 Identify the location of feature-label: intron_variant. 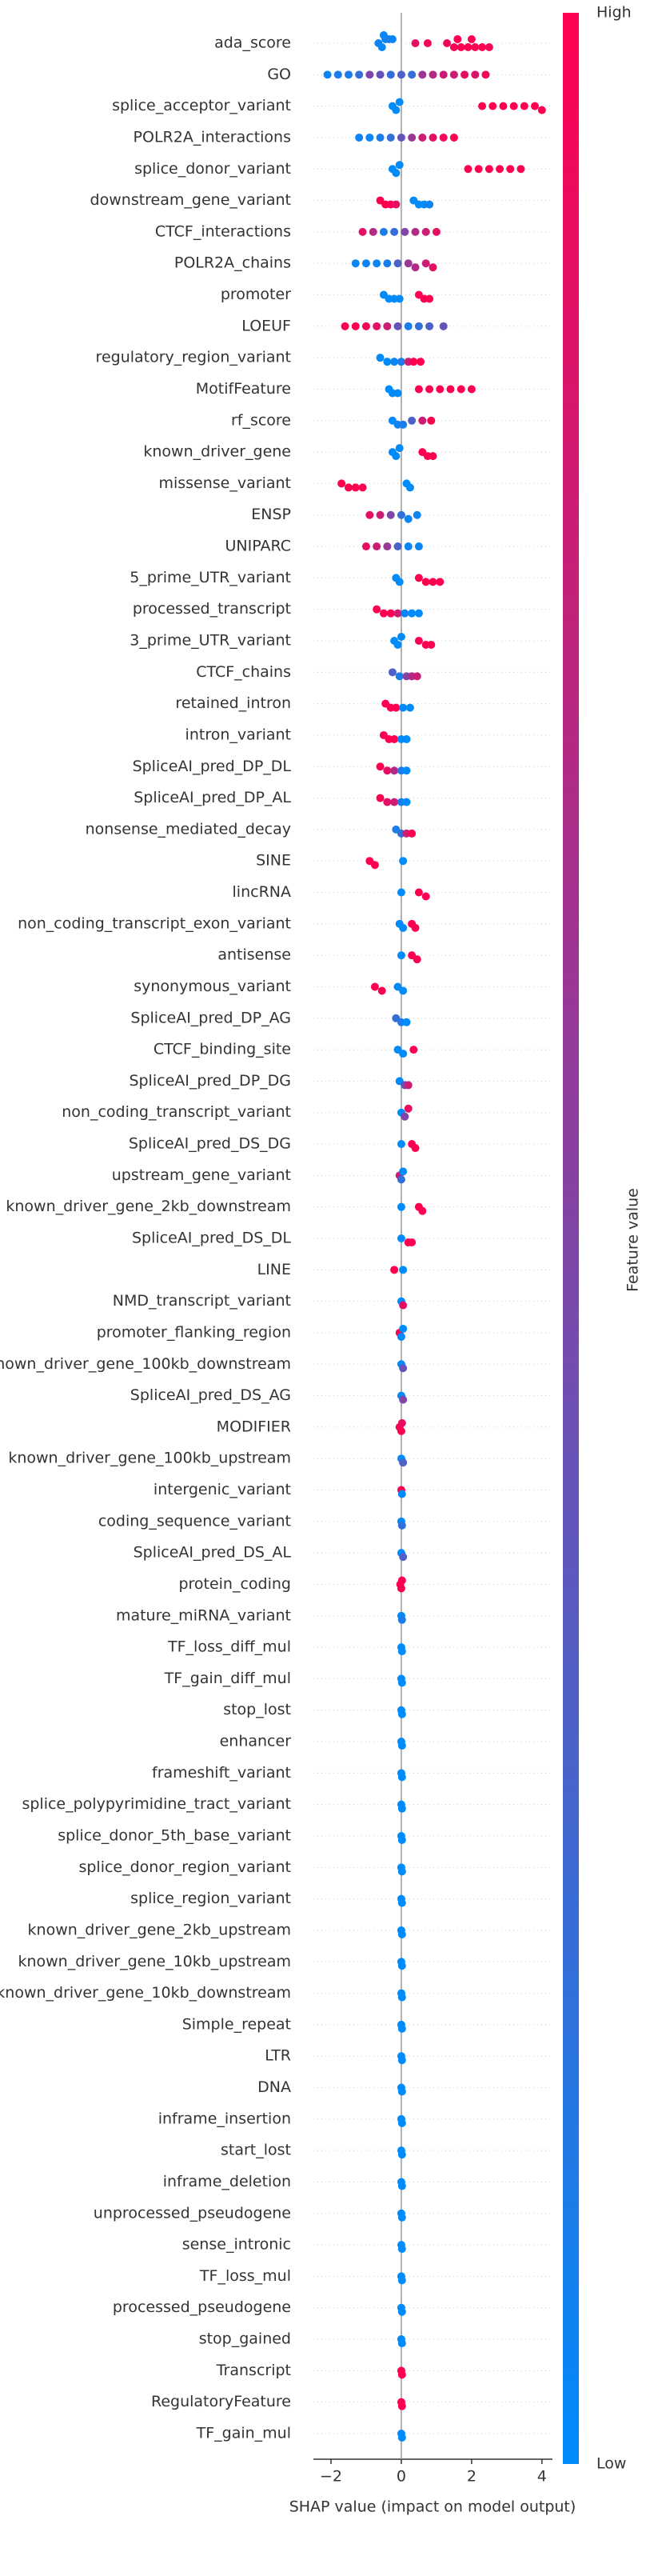
(238, 734).